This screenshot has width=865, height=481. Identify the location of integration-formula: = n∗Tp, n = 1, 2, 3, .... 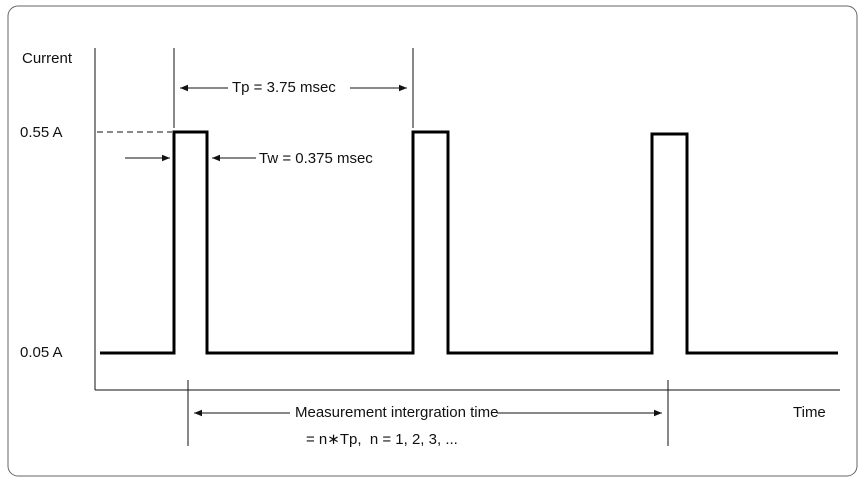
(382, 439).